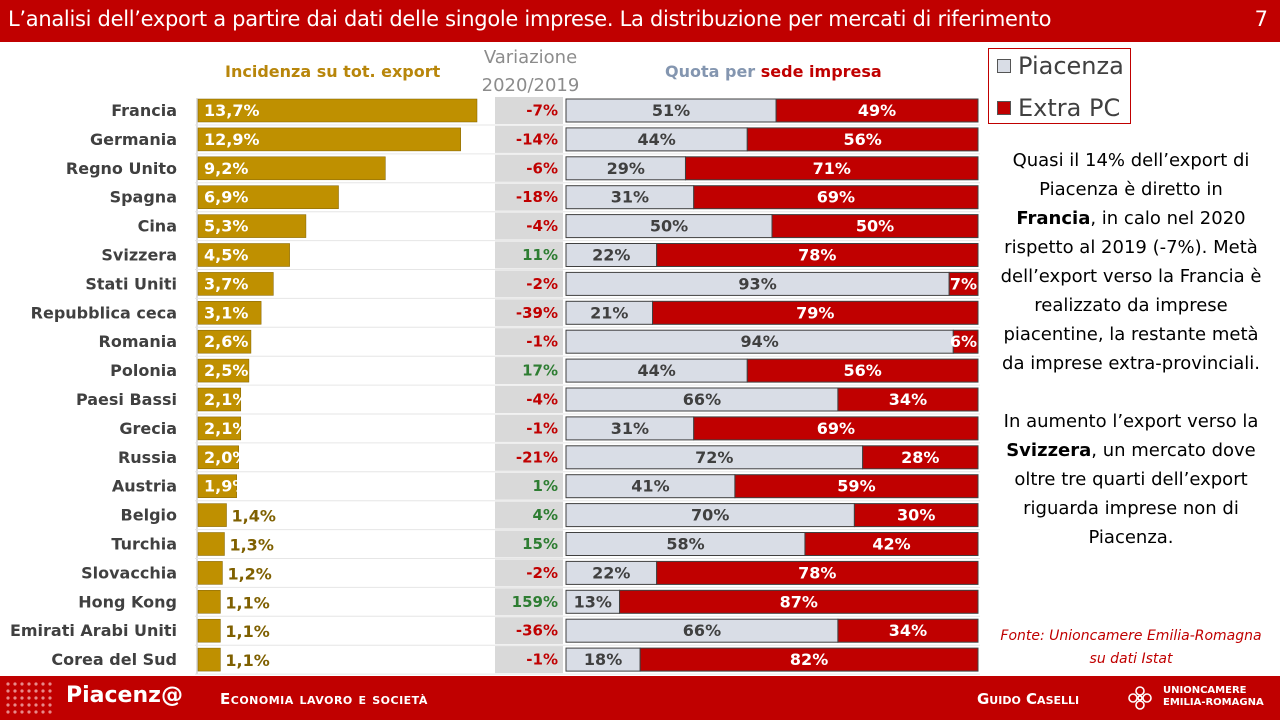 This screenshot has height=720, width=1280. I want to click on legend: Piacenza Extra PC, so click(1059, 86).